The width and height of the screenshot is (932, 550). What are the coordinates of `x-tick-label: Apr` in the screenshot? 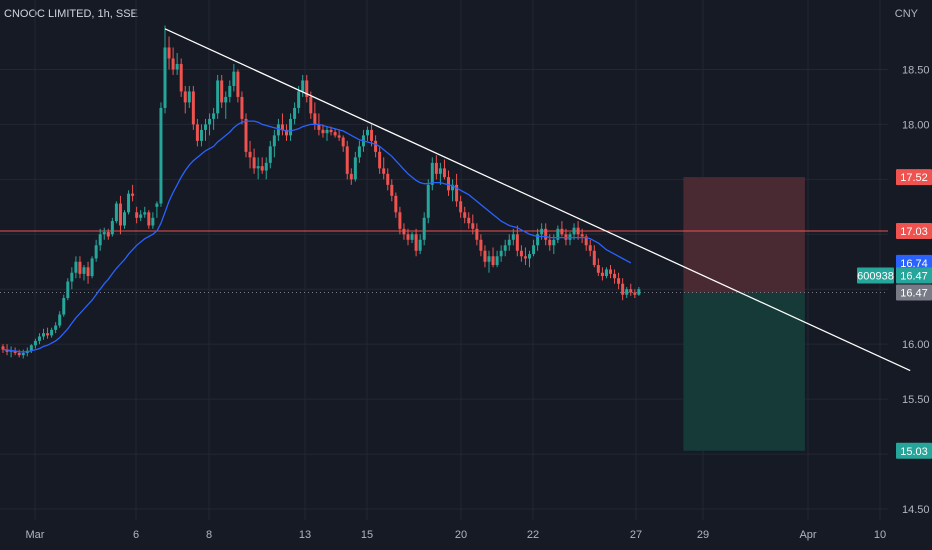 It's located at (807, 535).